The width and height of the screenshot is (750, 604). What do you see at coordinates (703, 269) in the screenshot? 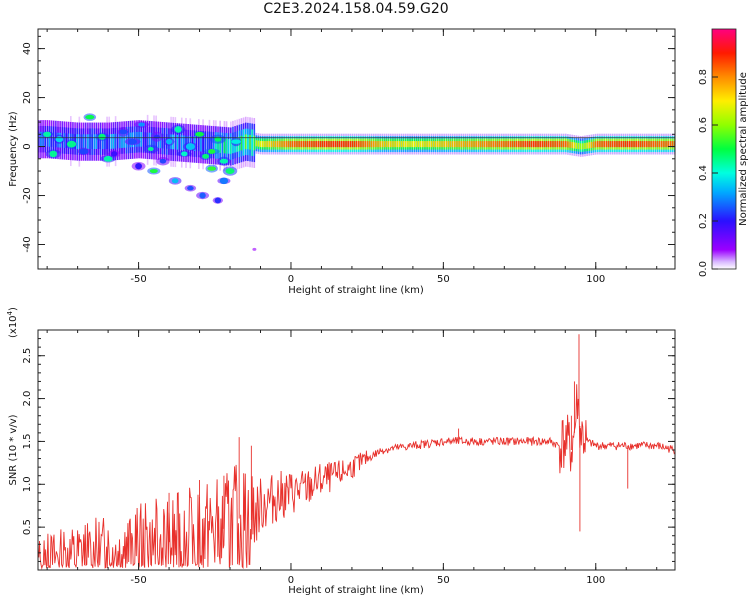
I see `colorbar-tick-label: 0.0` at bounding box center [703, 269].